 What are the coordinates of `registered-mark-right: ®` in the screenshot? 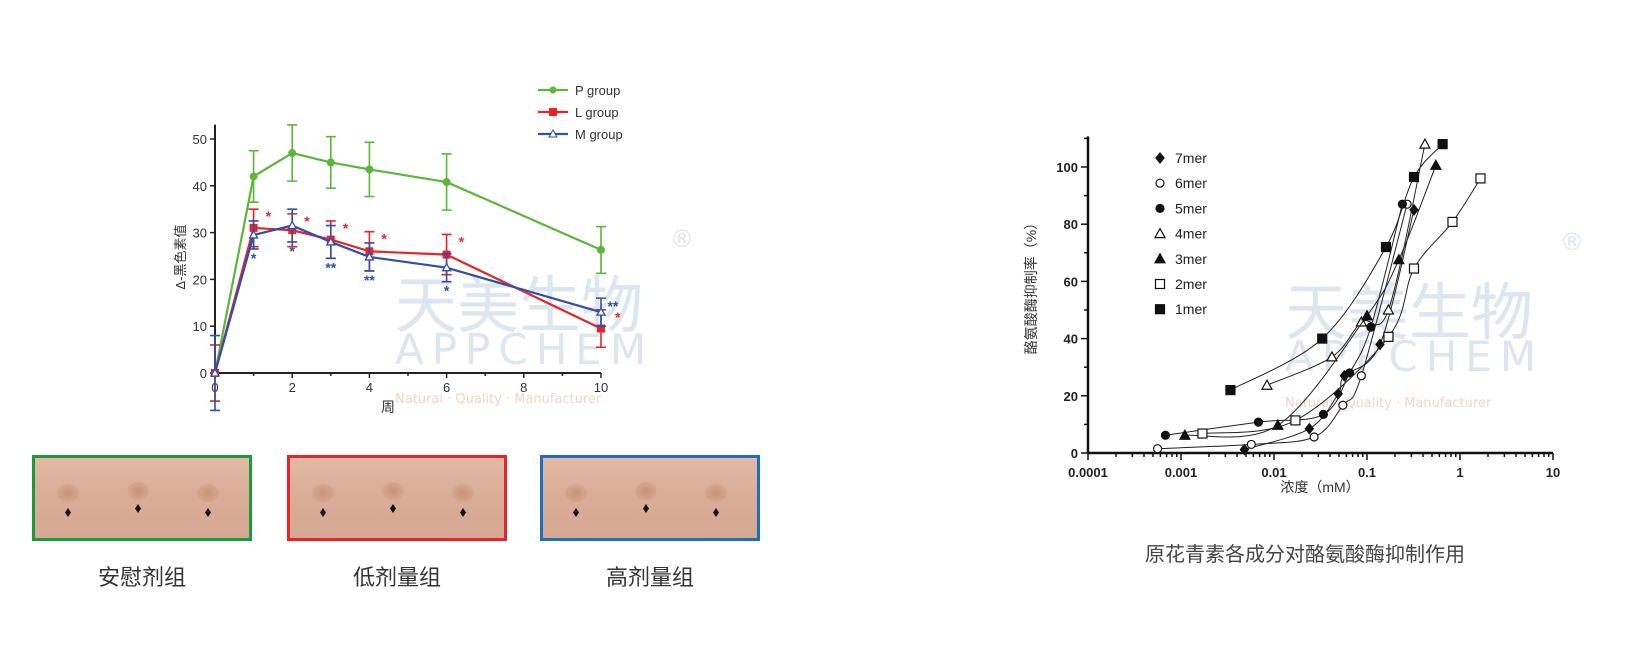 It's located at (1572, 242).